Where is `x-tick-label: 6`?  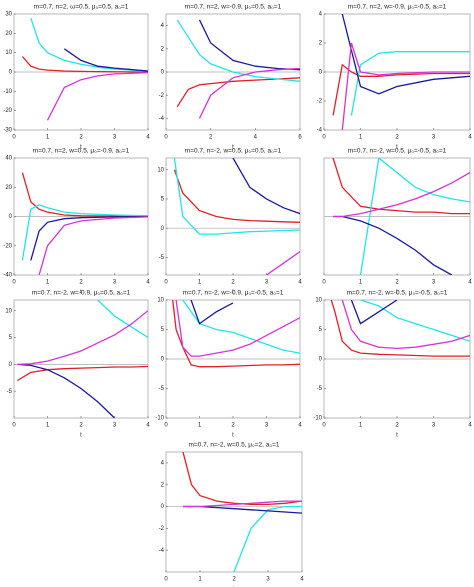
x-tick-label: 6 is located at coordinates (300, 138).